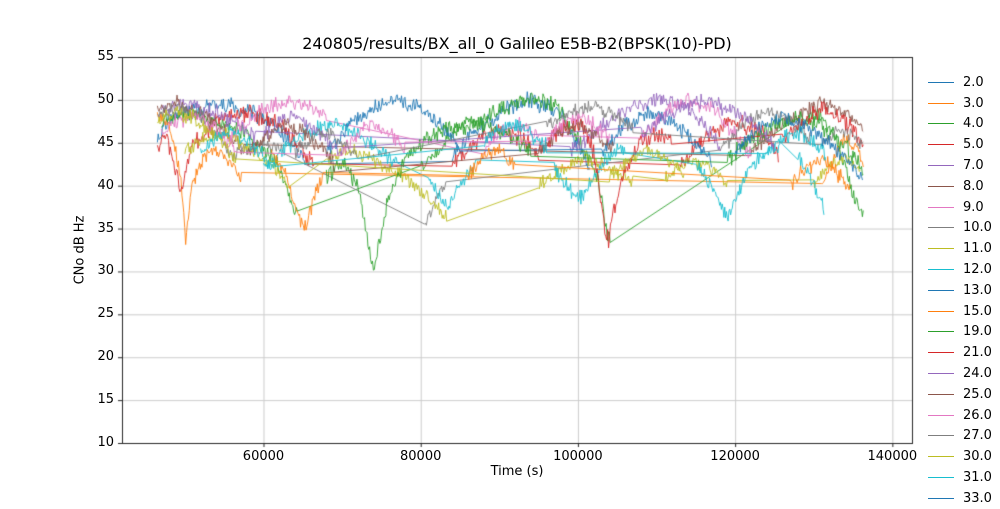  Describe the element at coordinates (977, 394) in the screenshot. I see `legend-label: 25.0` at that location.